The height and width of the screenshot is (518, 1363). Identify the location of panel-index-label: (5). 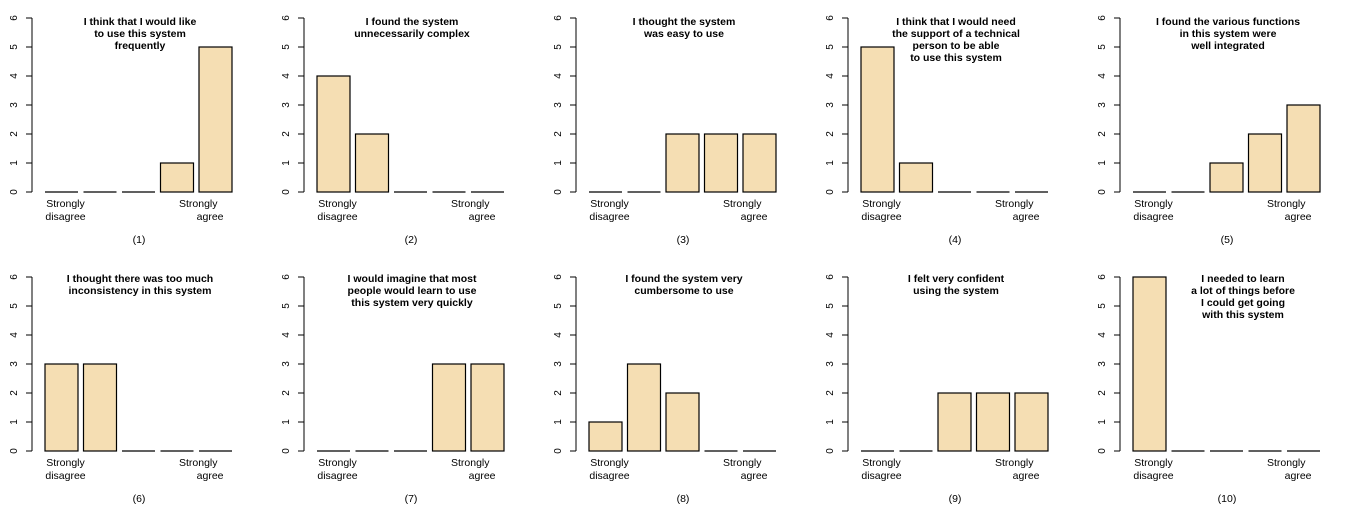
(1227, 240).